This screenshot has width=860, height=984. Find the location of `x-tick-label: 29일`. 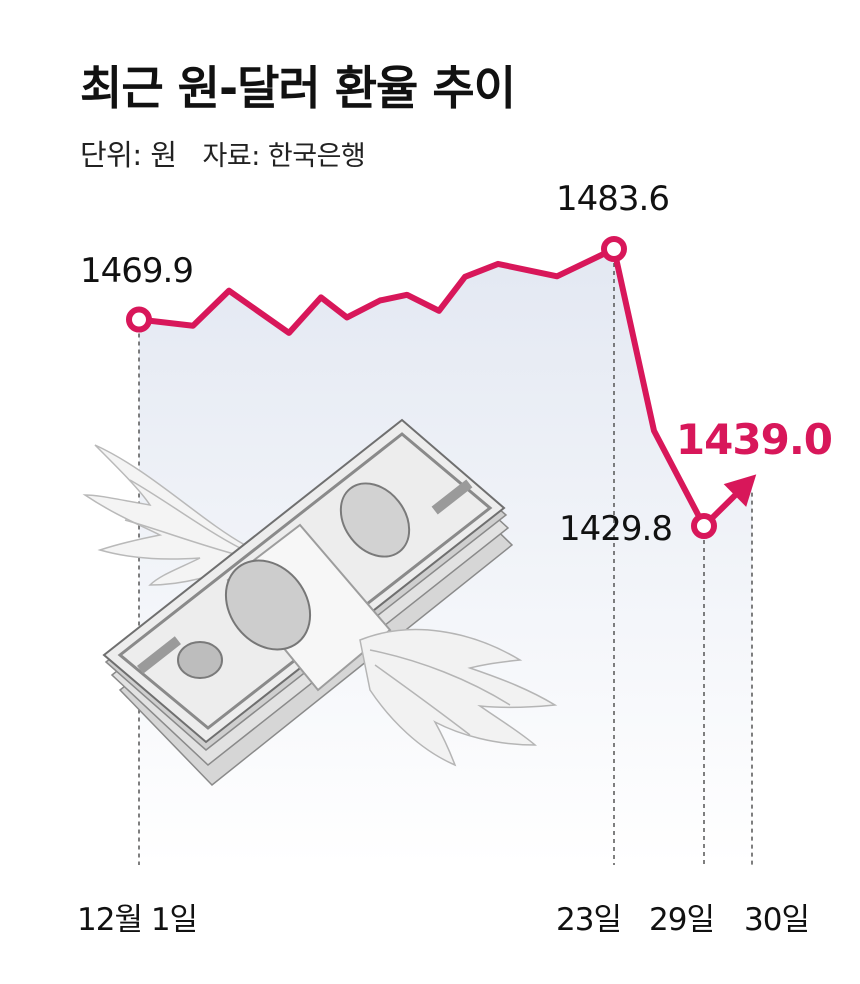

x-tick-label: 29일 is located at coordinates (681, 920).